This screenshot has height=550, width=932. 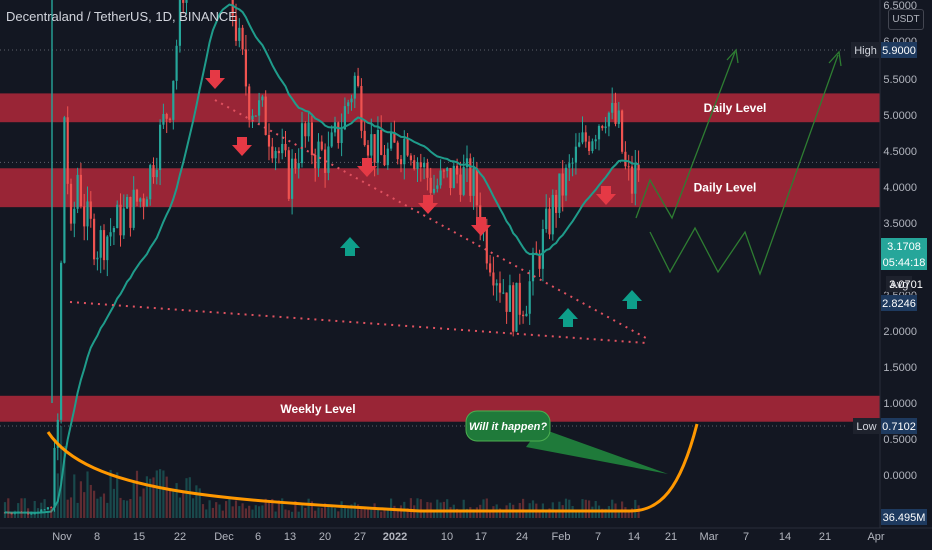 What do you see at coordinates (900, 440) in the screenshot?
I see `price-tick-label: 0.5000` at bounding box center [900, 440].